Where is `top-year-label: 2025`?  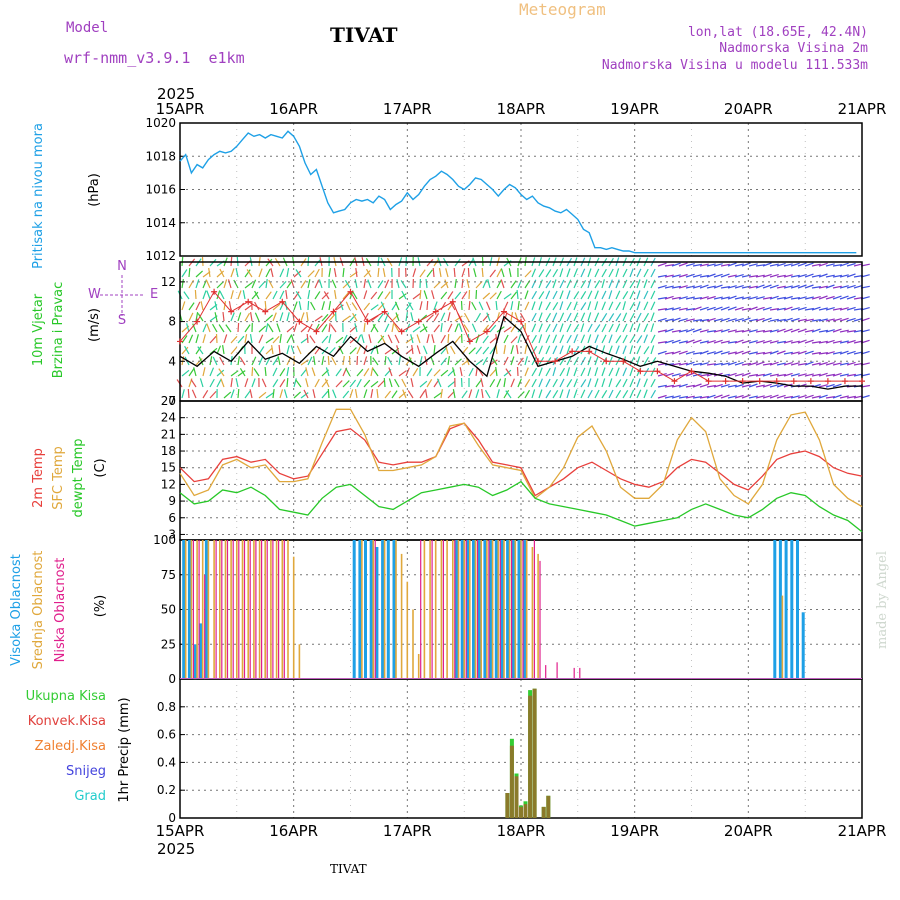
top-year-label: 2025 is located at coordinates (176, 94).